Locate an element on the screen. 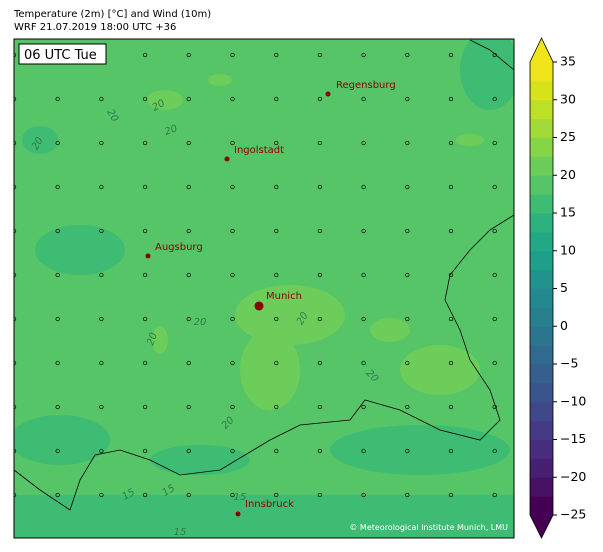 The height and width of the screenshot is (552, 603). colorbar-tick-label: 5 is located at coordinates (564, 287).